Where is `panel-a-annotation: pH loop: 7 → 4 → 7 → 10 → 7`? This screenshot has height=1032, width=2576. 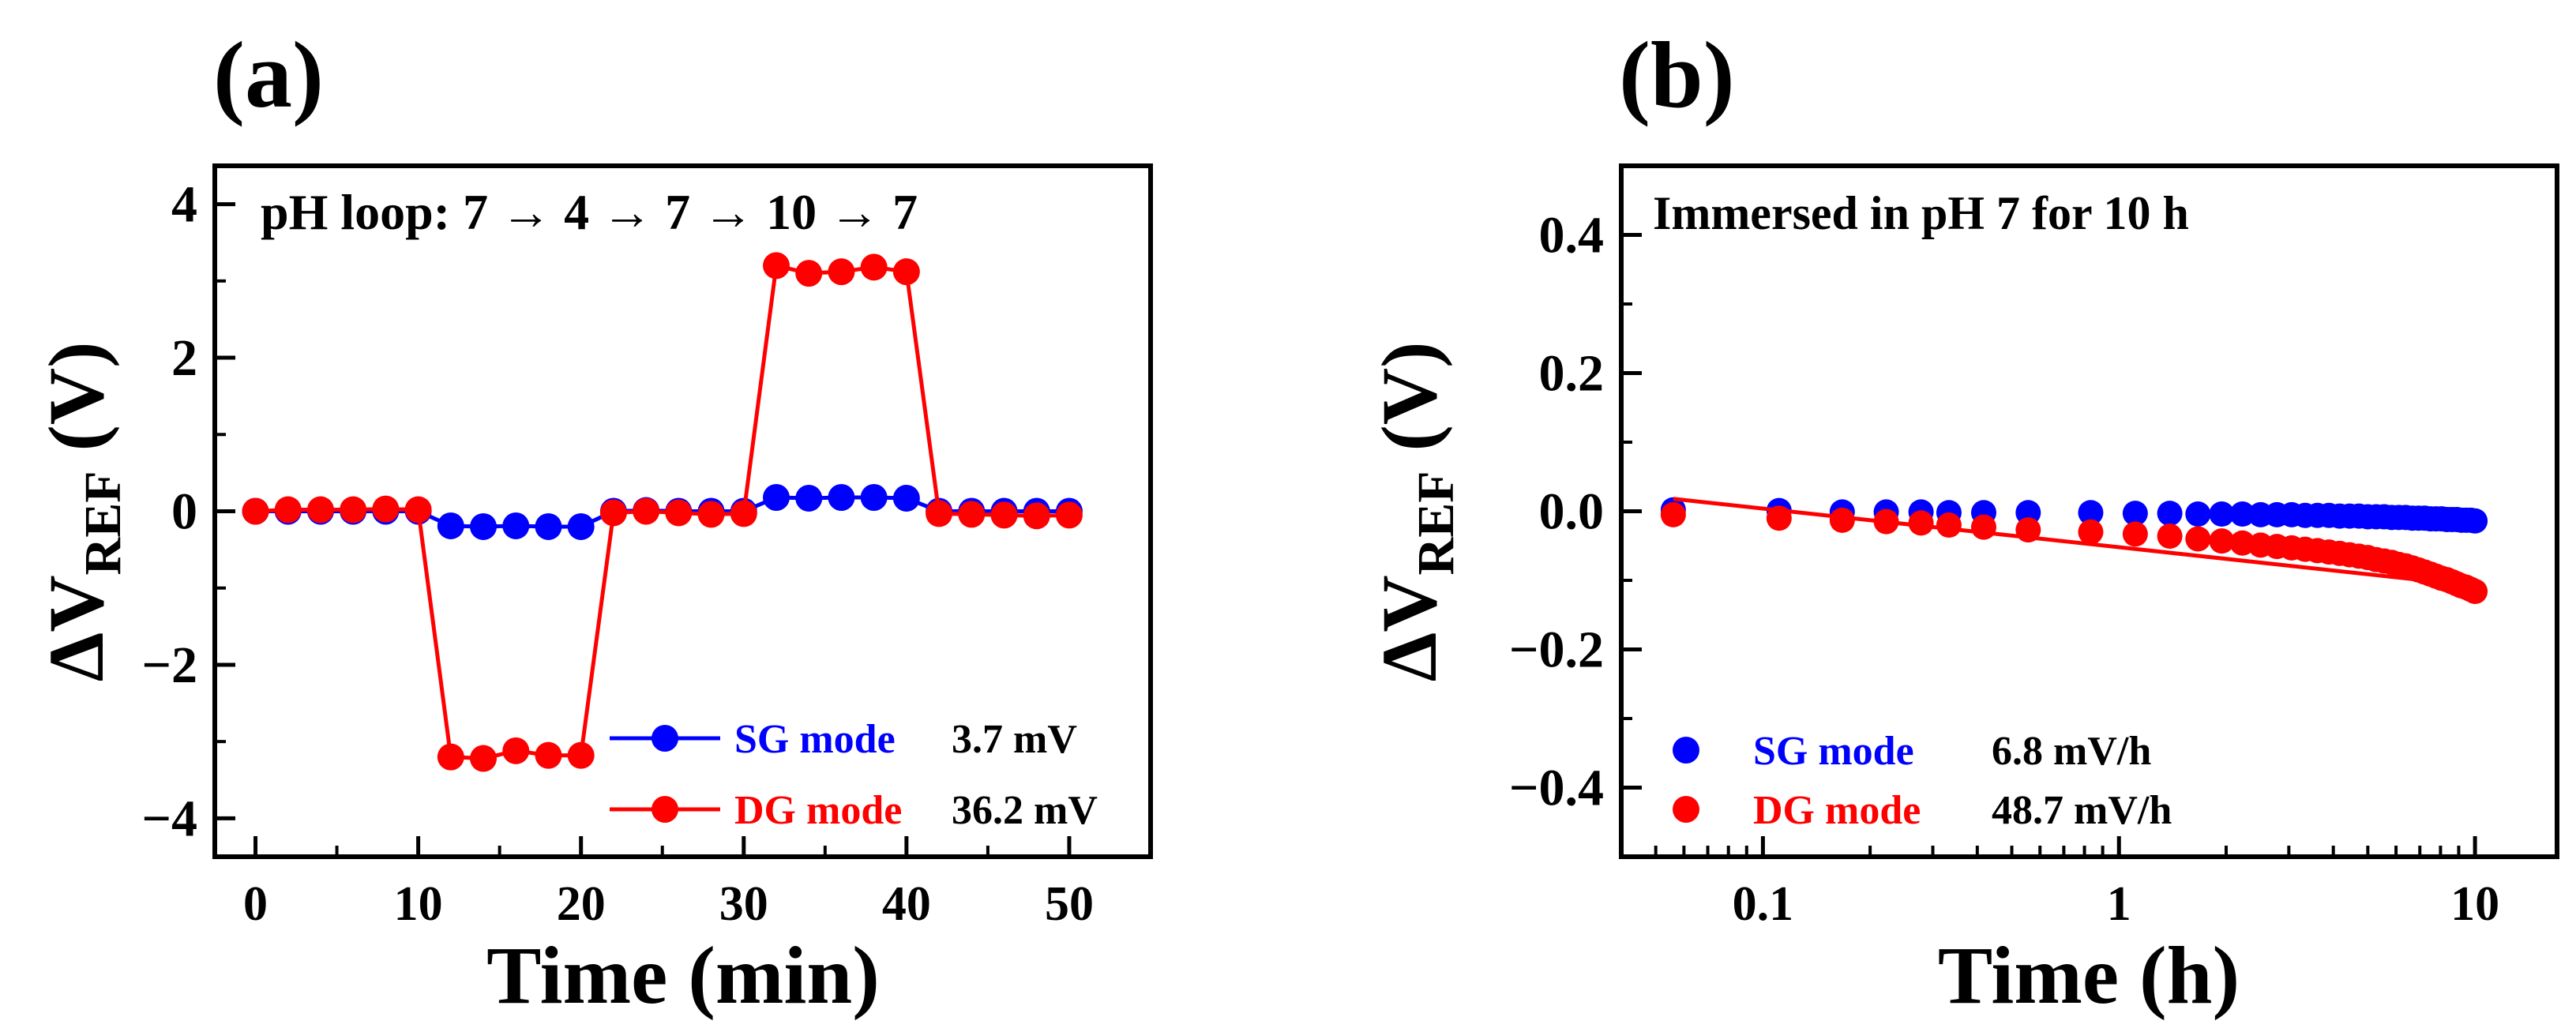
panel-a-annotation: pH loop: 7 → 4 → 7 → 10 → 7 is located at coordinates (589, 212).